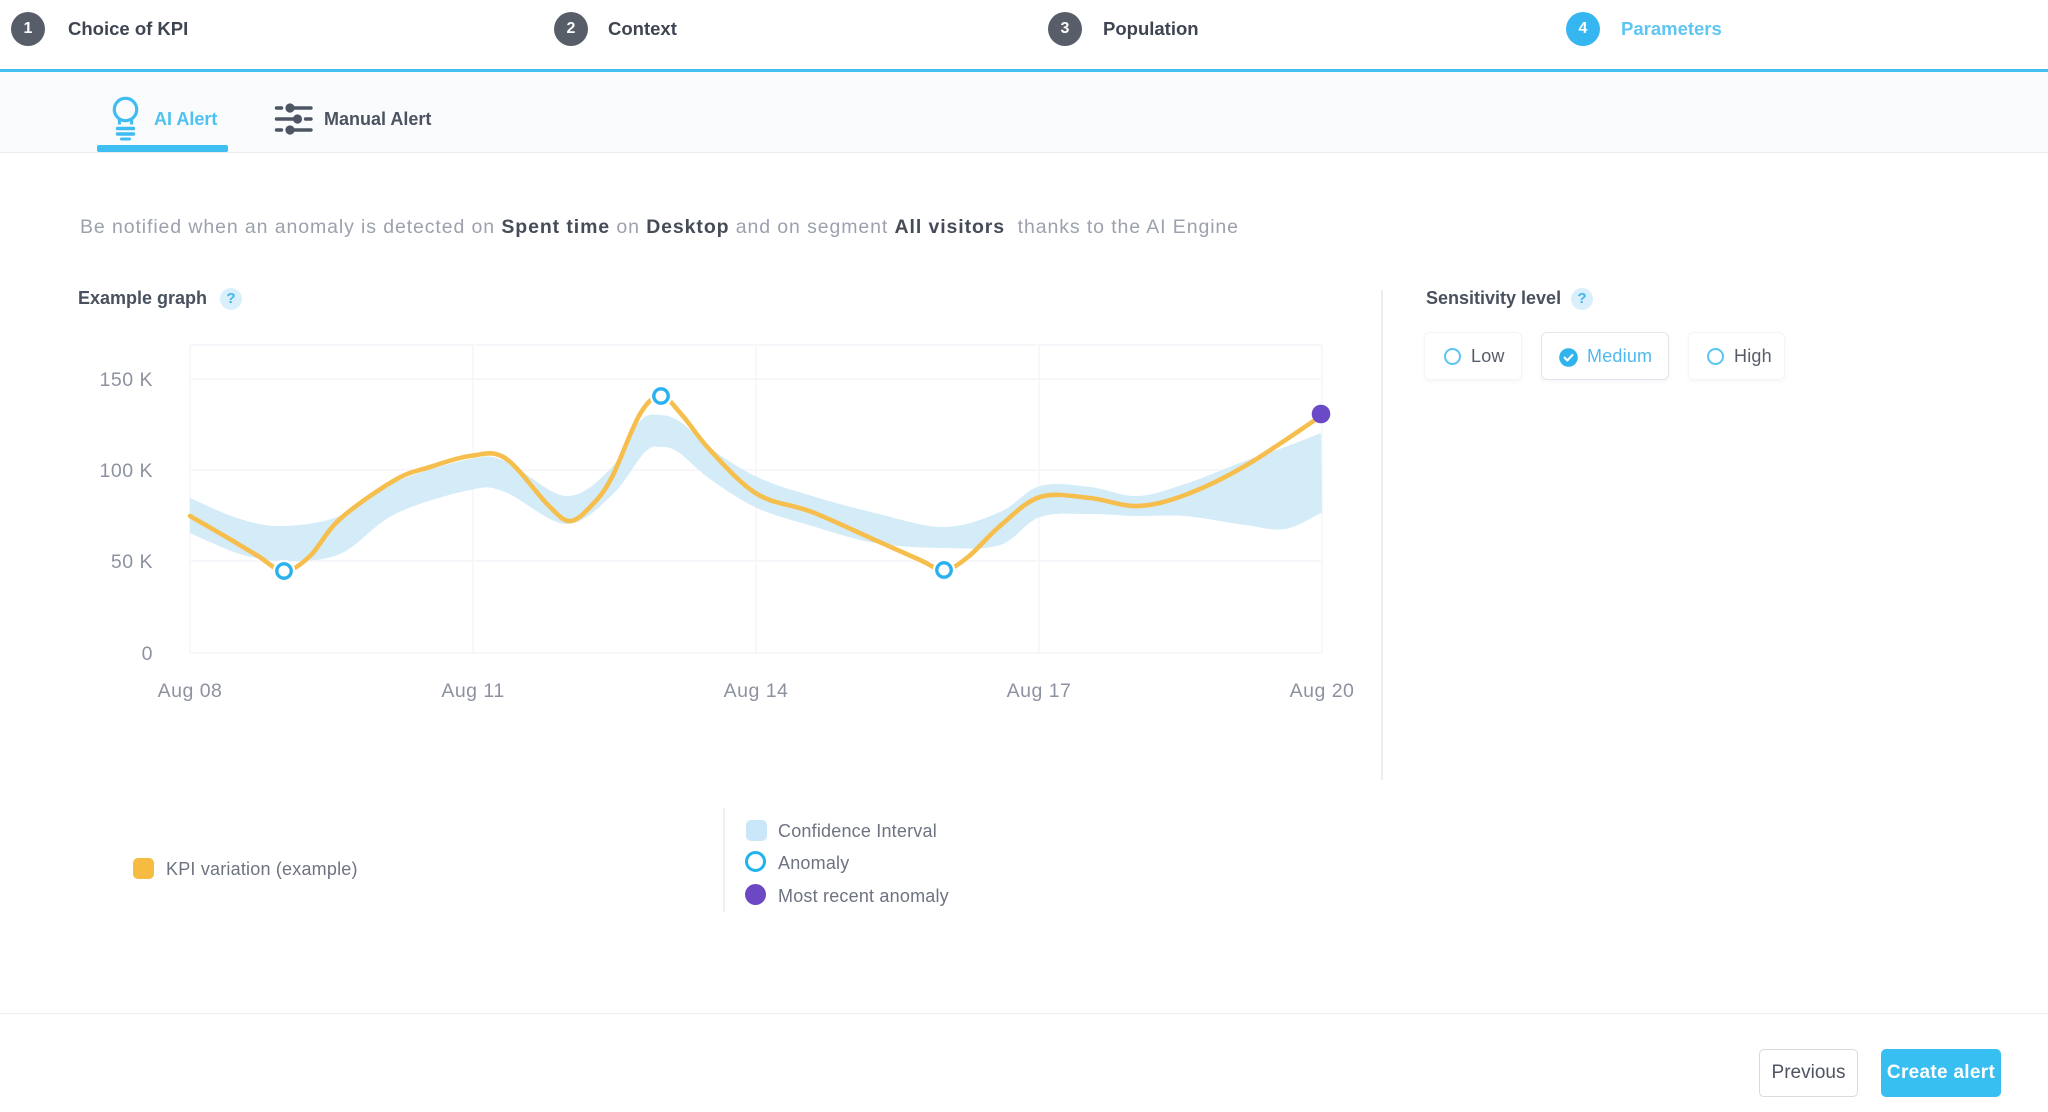 This screenshot has height=1112, width=2048. Describe the element at coordinates (756, 691) in the screenshot. I see `svg-text: Aug 14` at that location.